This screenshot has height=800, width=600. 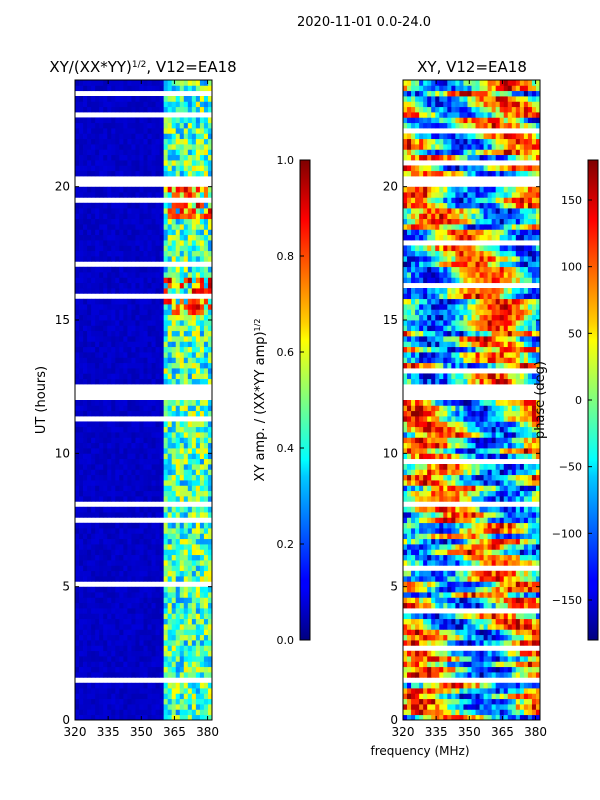 I want to click on left-title-exponent: 1/2, so click(x=139, y=65).